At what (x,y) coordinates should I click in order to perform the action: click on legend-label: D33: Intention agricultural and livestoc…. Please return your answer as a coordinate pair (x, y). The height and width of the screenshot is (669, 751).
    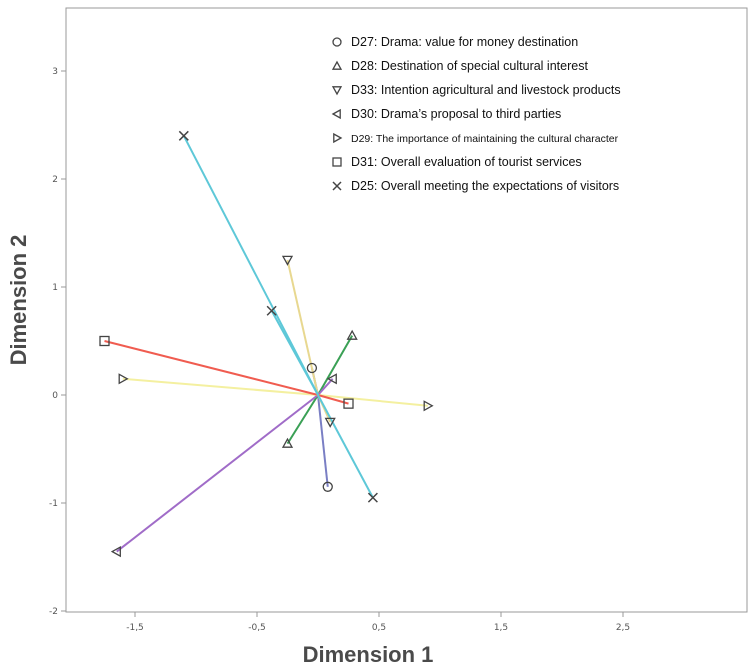
    Looking at the image, I should click on (486, 90).